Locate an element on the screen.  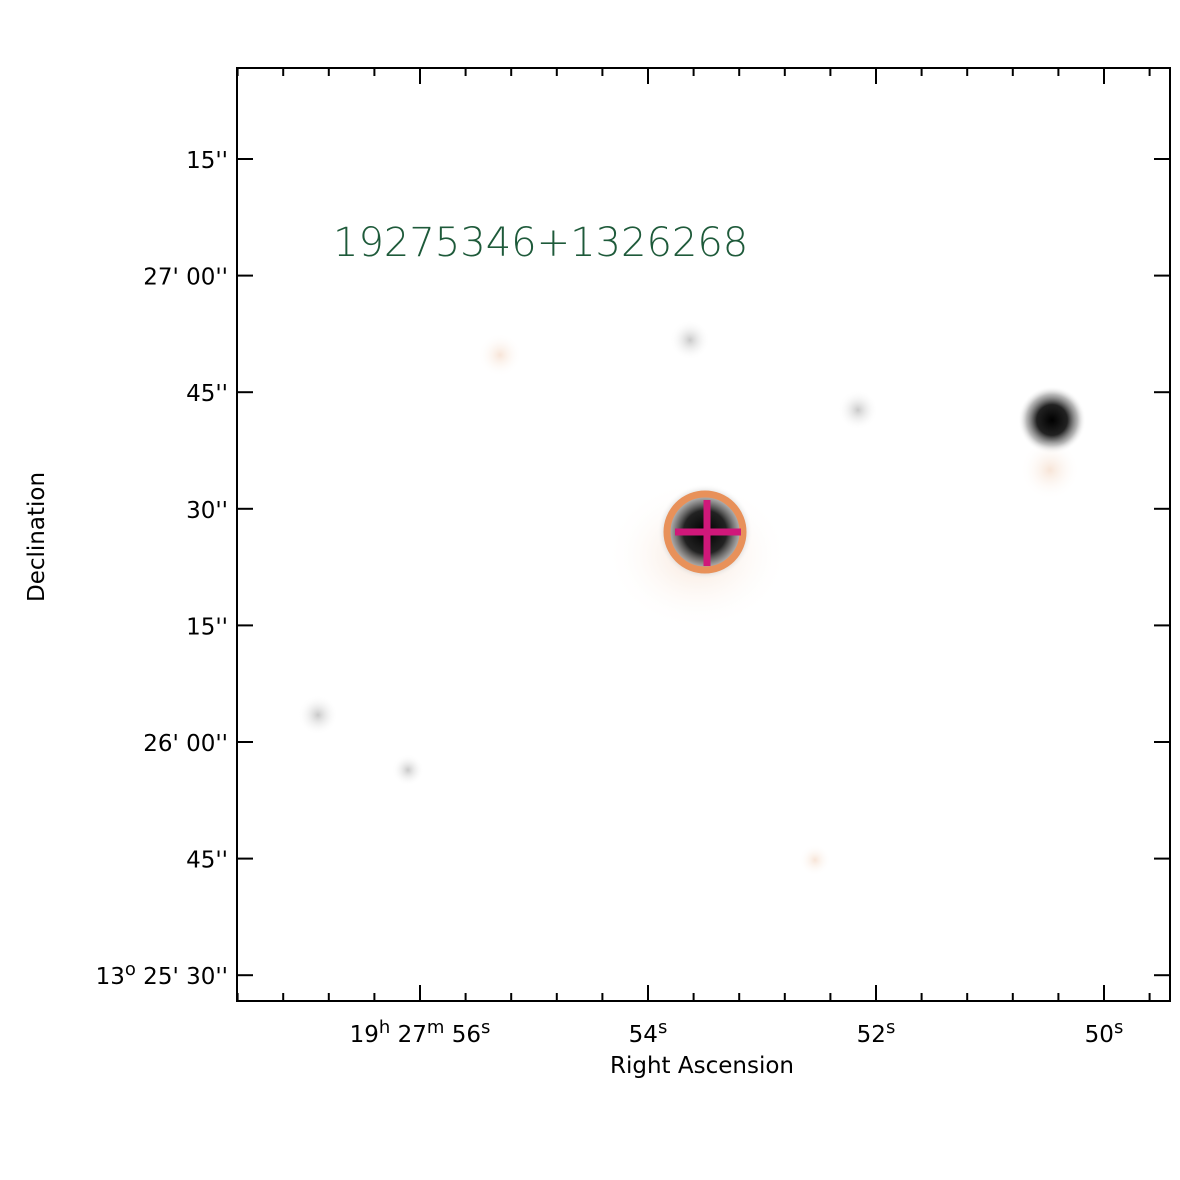
tick-label: 54s is located at coordinates (648, 1032).